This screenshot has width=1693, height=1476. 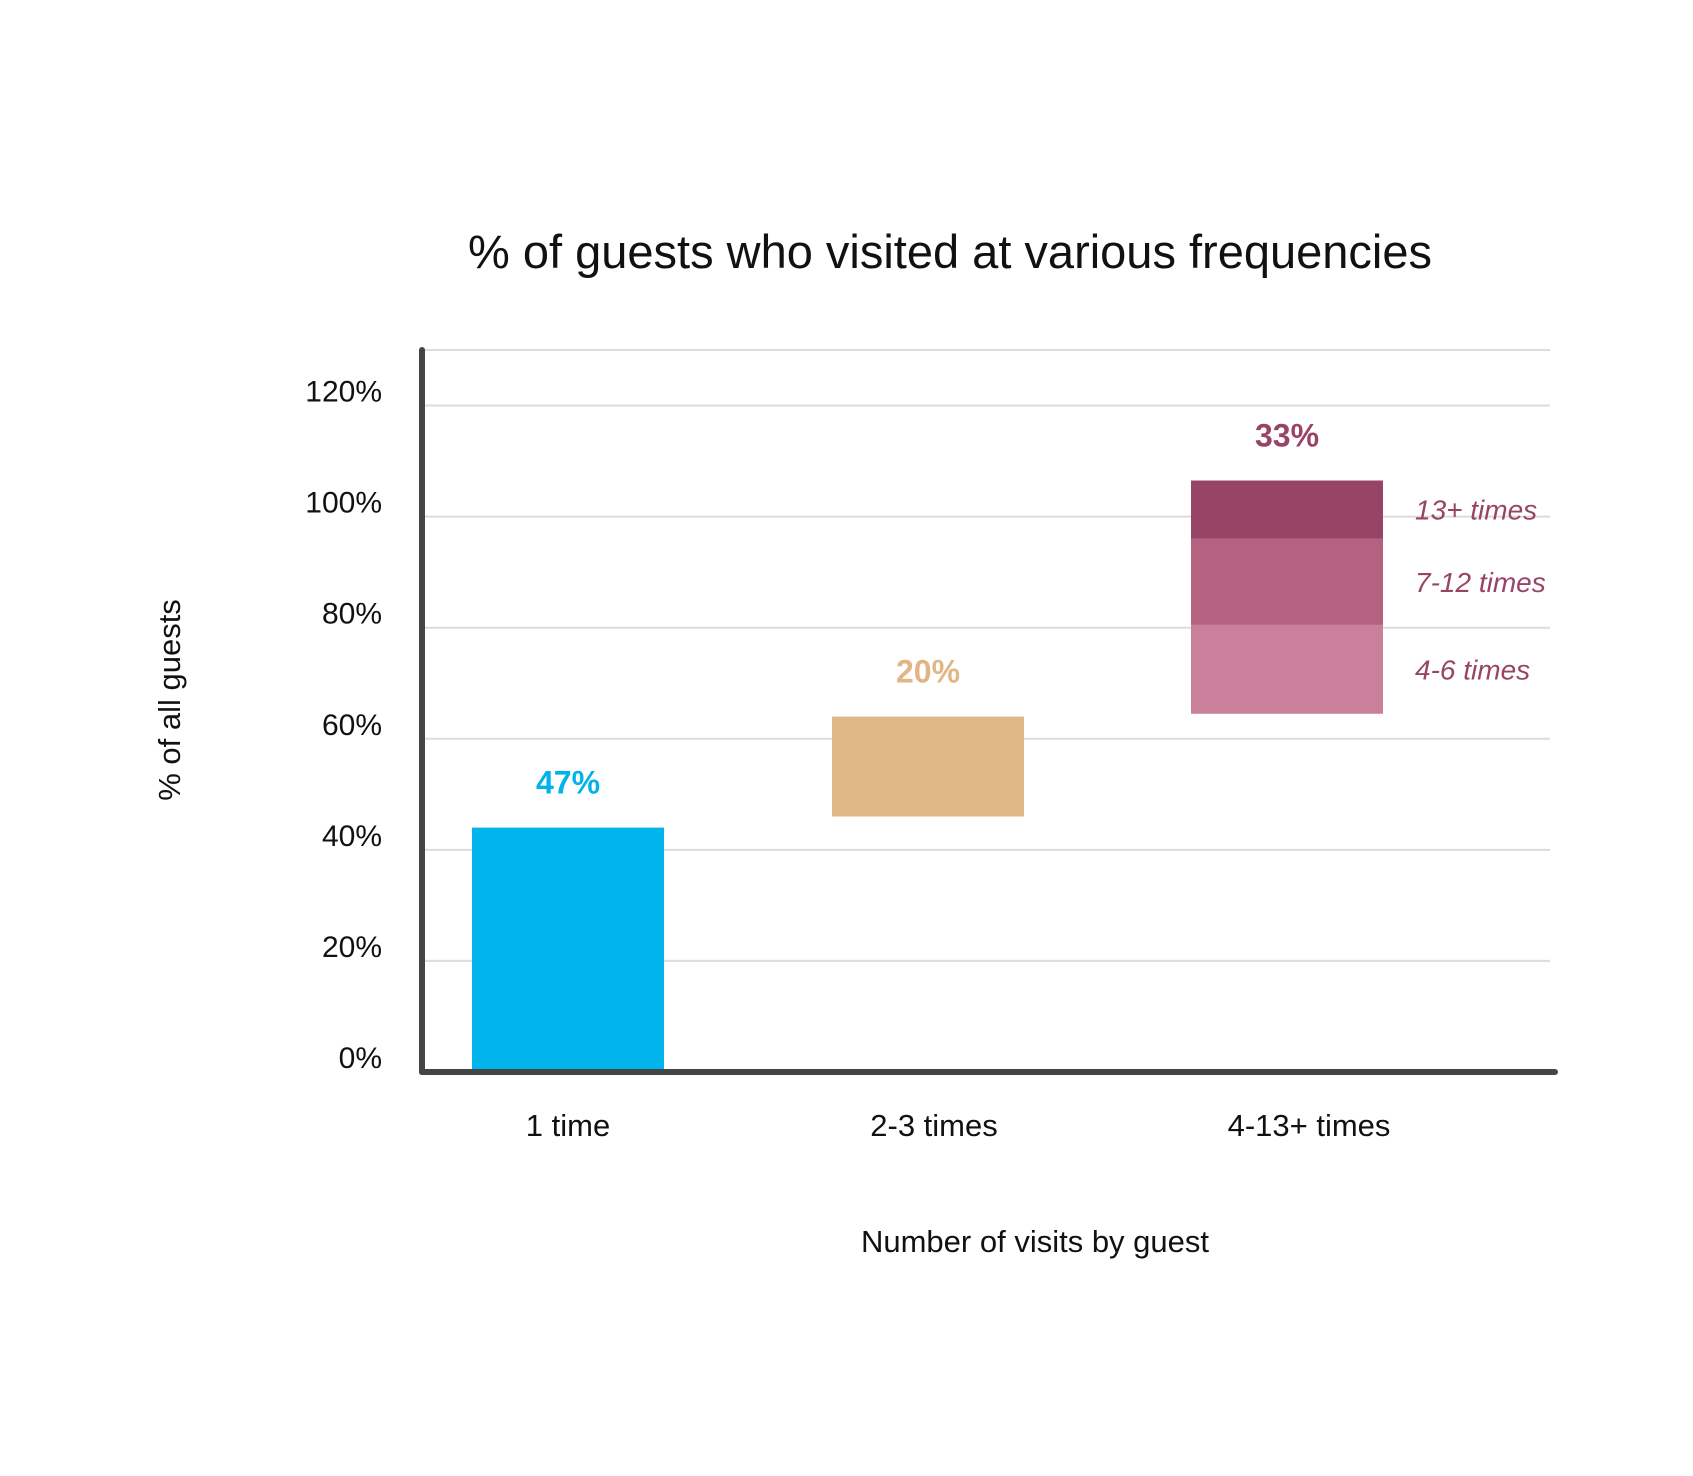 What do you see at coordinates (352, 725) in the screenshot?
I see `y-tick-label: 60%` at bounding box center [352, 725].